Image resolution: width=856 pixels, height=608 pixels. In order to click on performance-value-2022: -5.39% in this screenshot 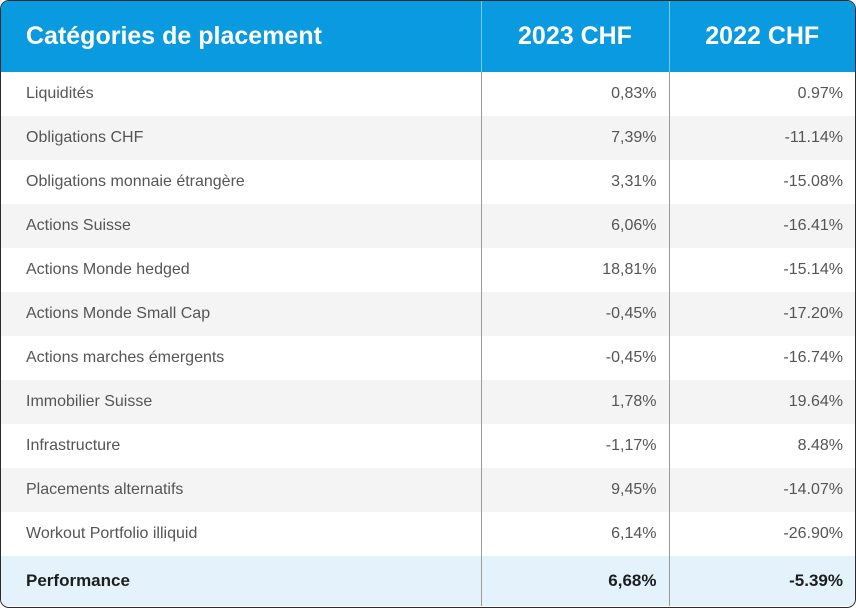, I will do `click(761, 581)`.